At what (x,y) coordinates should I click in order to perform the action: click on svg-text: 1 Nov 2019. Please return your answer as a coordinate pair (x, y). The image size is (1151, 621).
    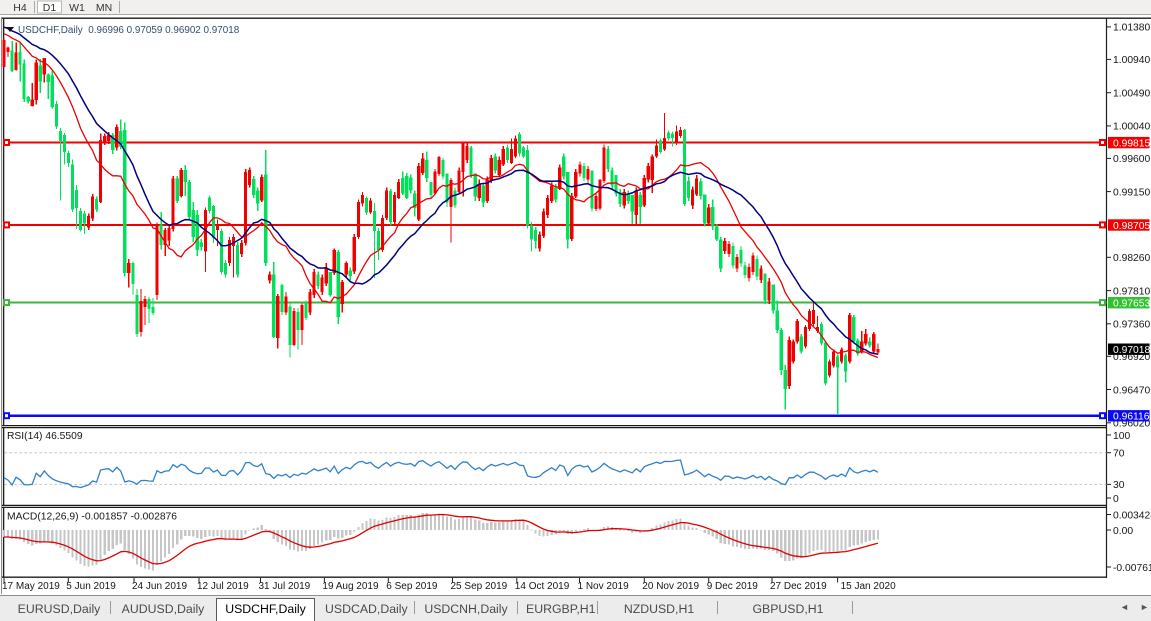
    Looking at the image, I should click on (604, 586).